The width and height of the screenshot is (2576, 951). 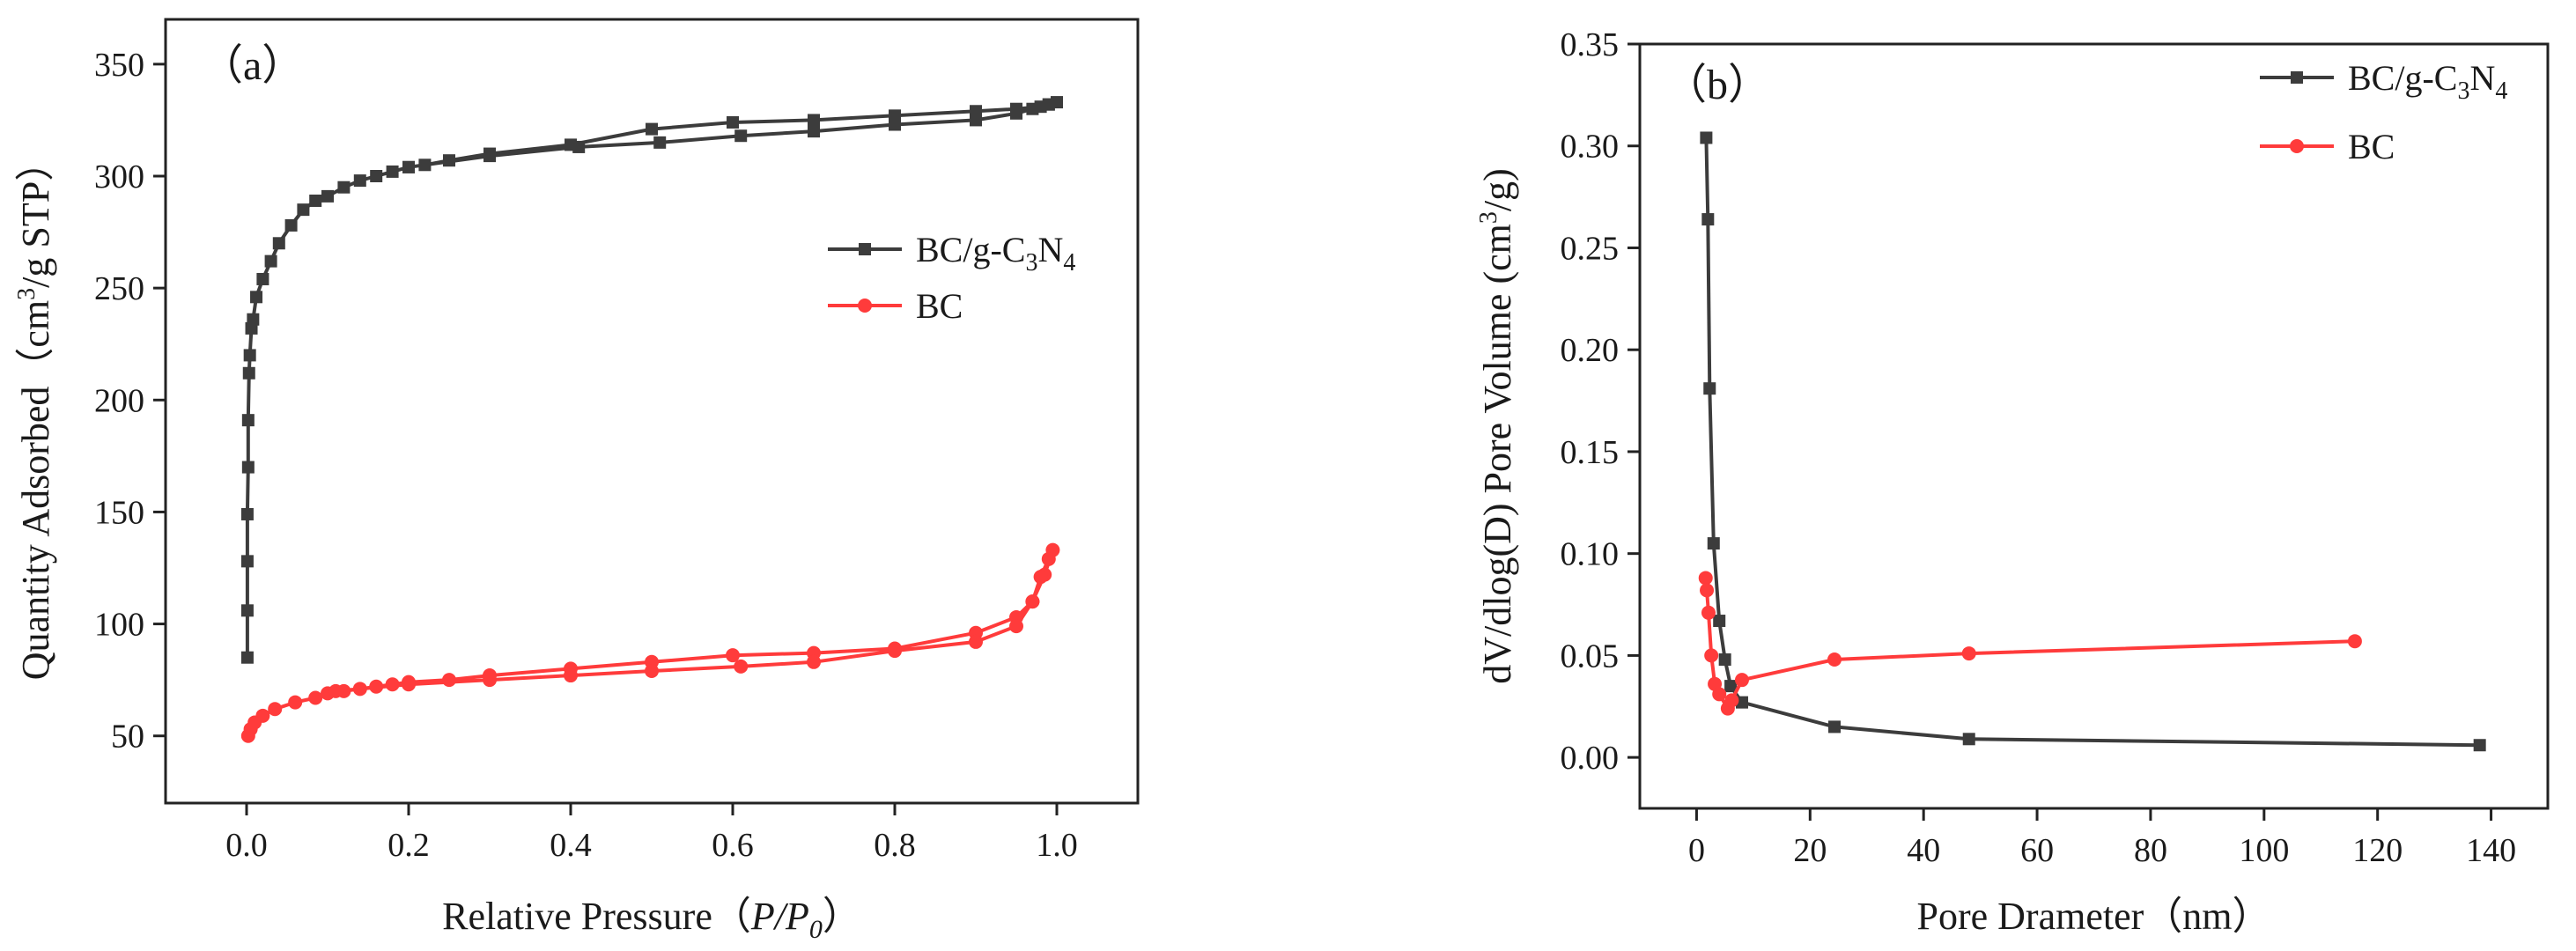 I want to click on y-tick-label: 50, so click(x=127, y=737).